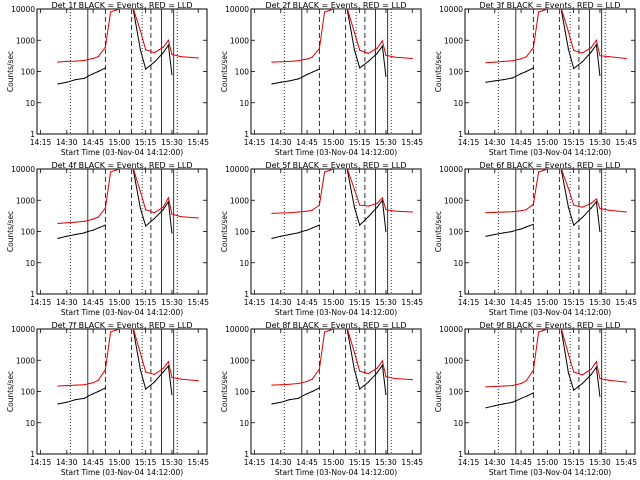 This screenshot has width=640, height=480. Describe the element at coordinates (549, 5) in the screenshot. I see `plot-title: Det 3f BLACK = Events, RED = LLD` at that location.